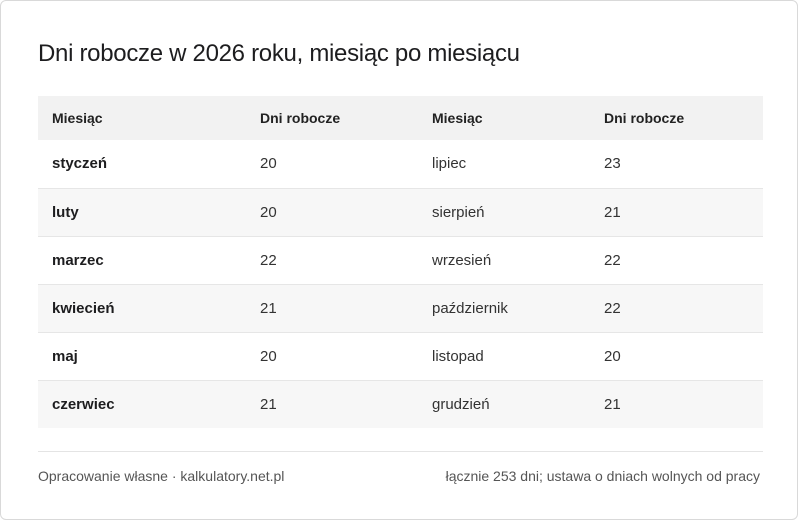 The height and width of the screenshot is (522, 800). Describe the element at coordinates (78, 260) in the screenshot. I see `month-cell: marzec` at that location.